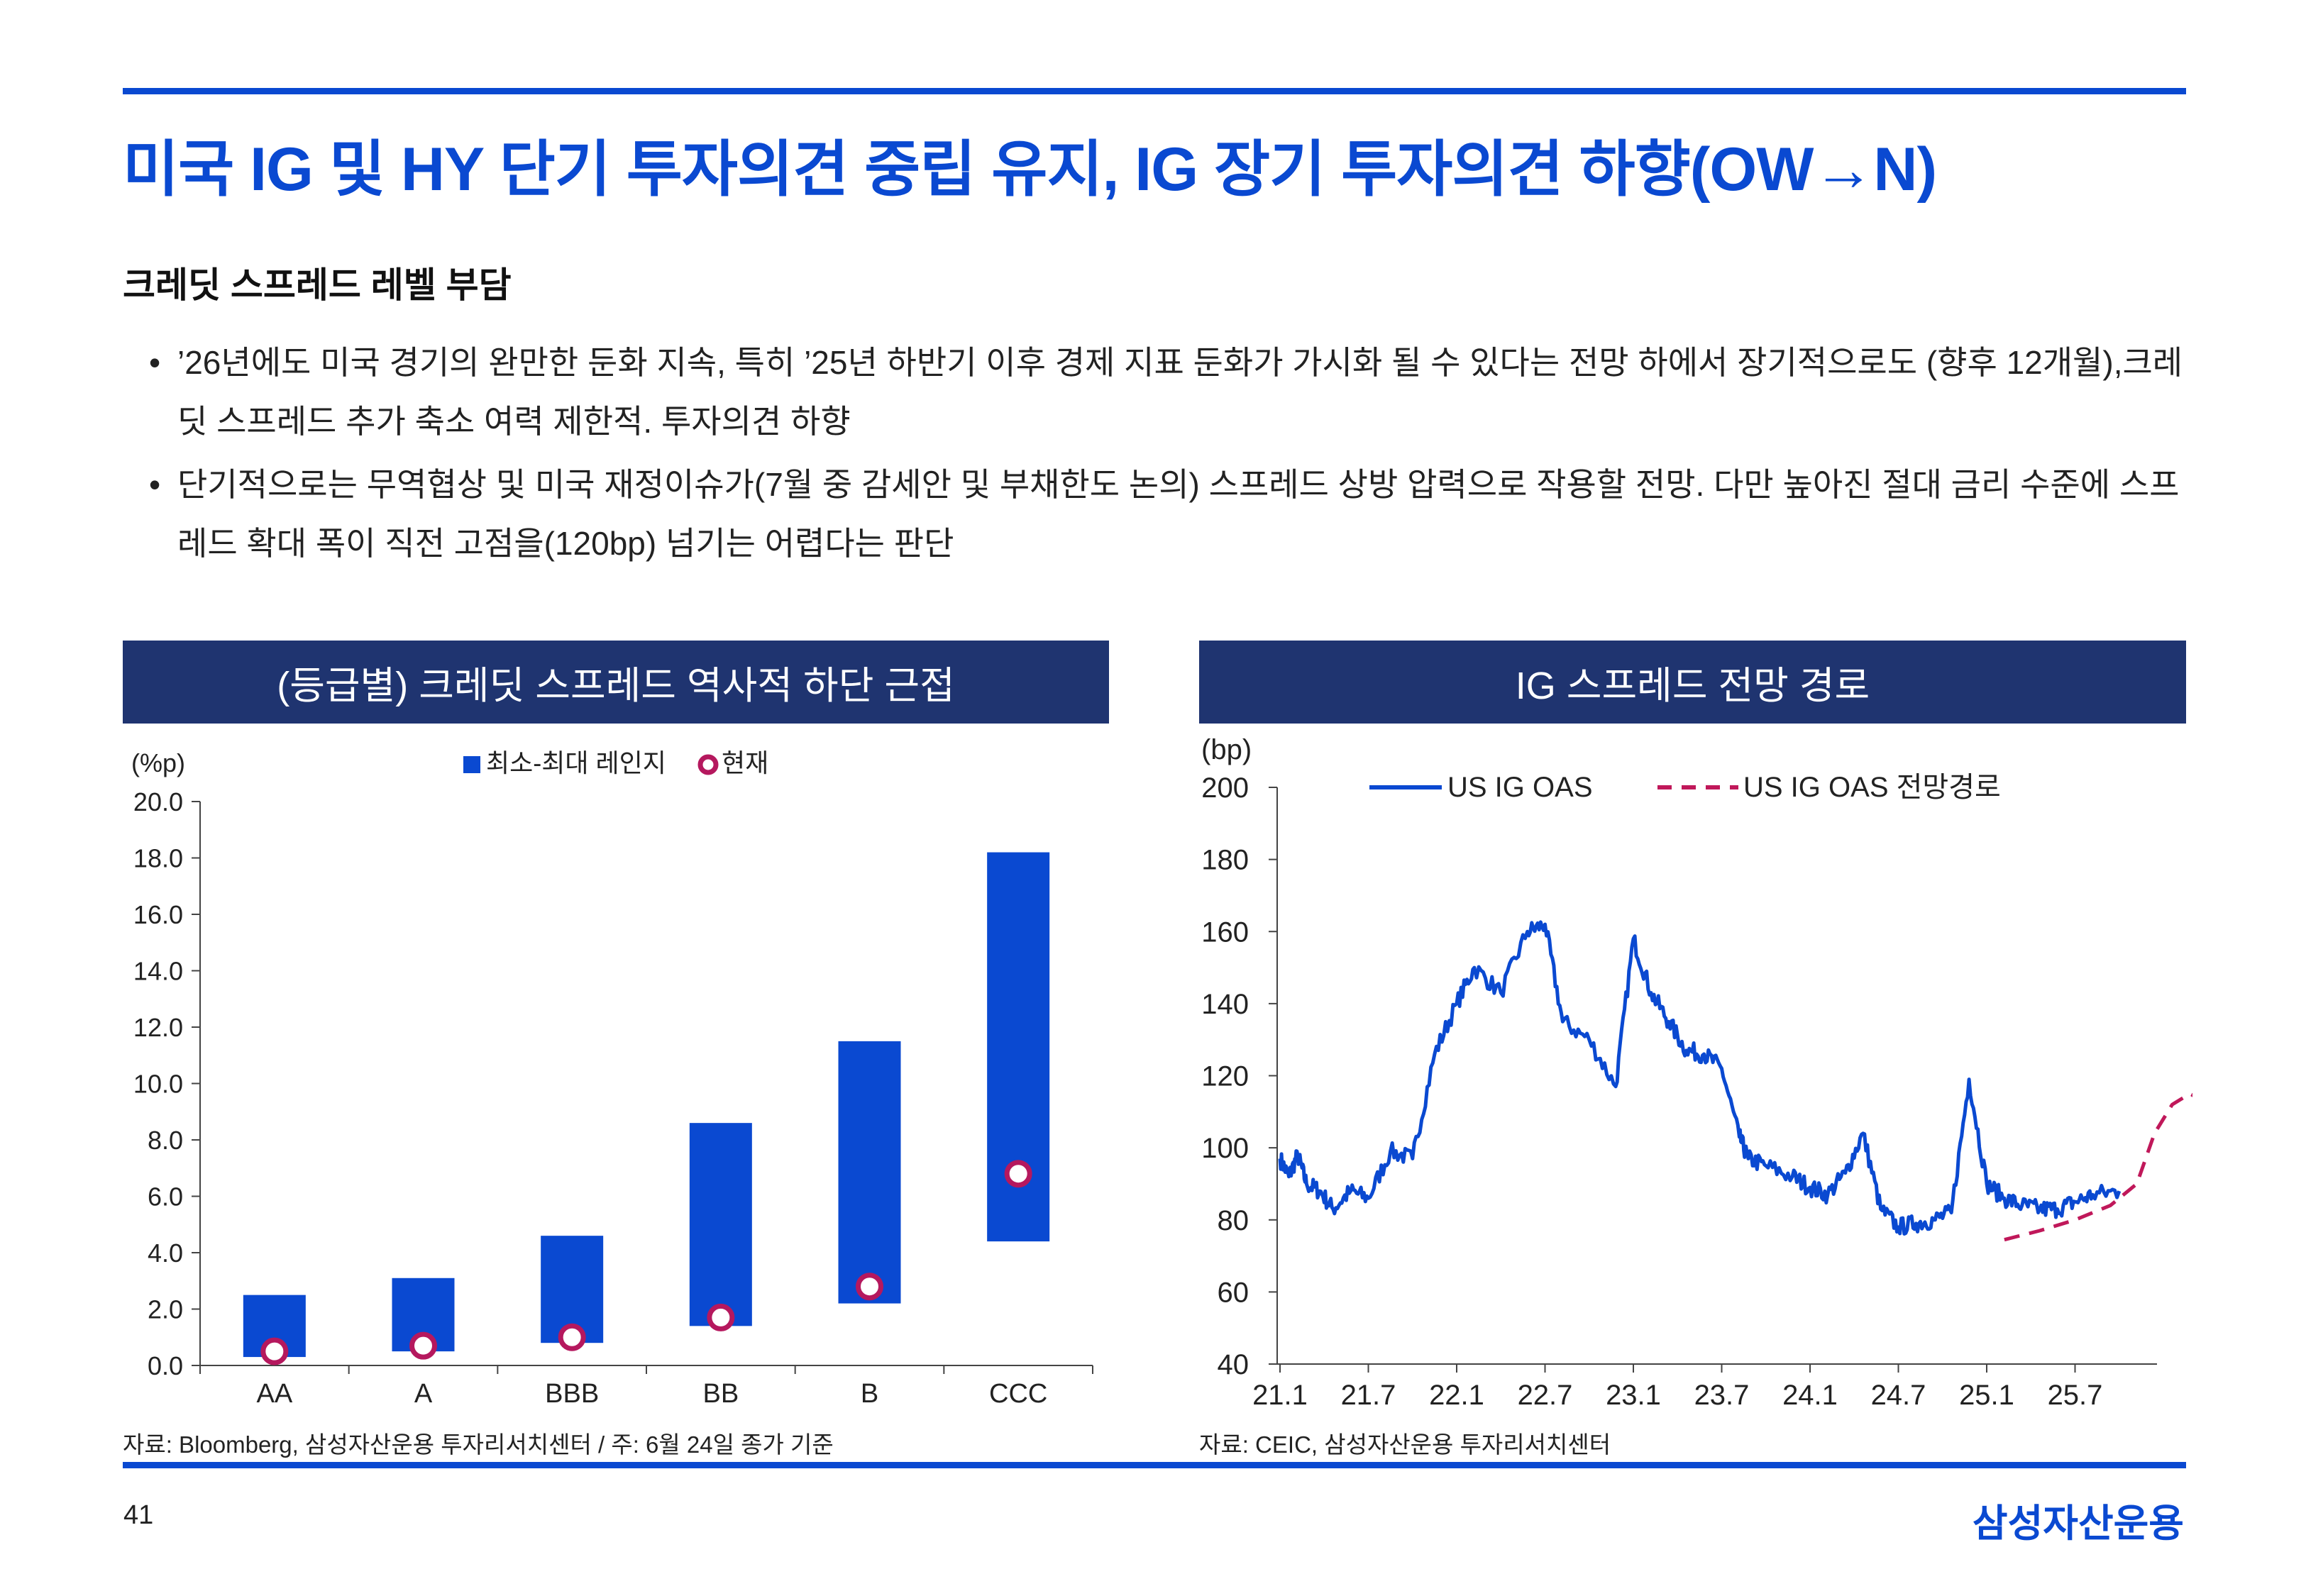 Image resolution: width=2306 pixels, height=1596 pixels. What do you see at coordinates (721, 1317) in the screenshot?
I see `current-marker-bb` at bounding box center [721, 1317].